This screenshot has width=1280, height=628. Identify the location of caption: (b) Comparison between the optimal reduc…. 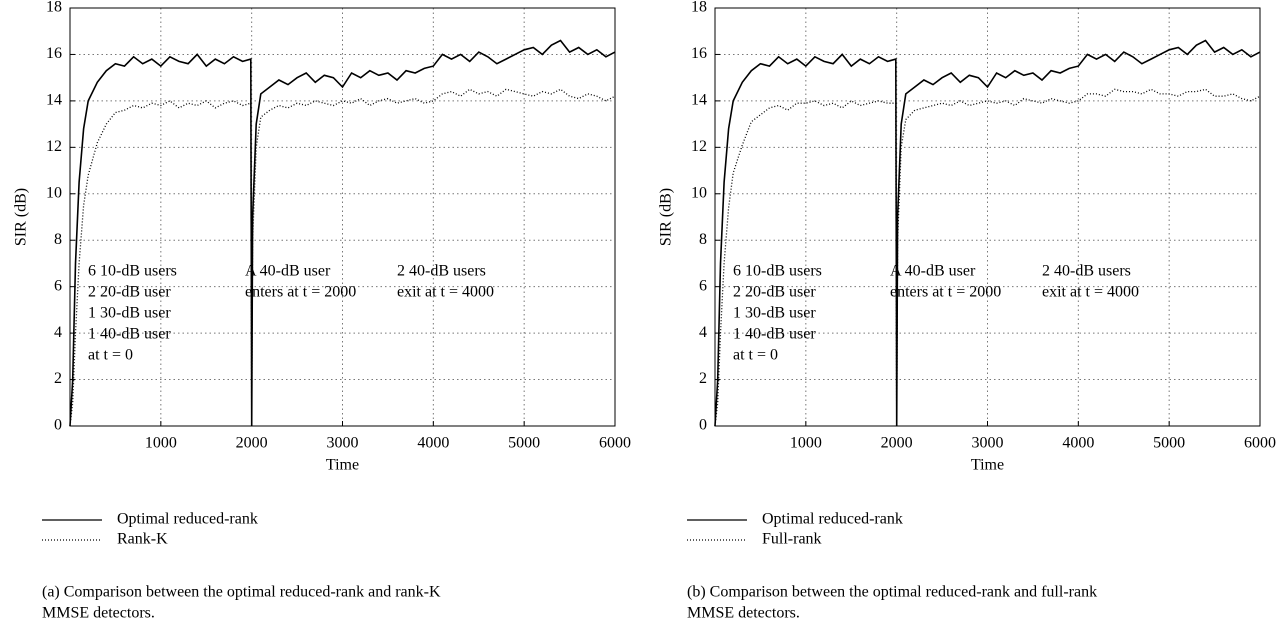
(892, 592).